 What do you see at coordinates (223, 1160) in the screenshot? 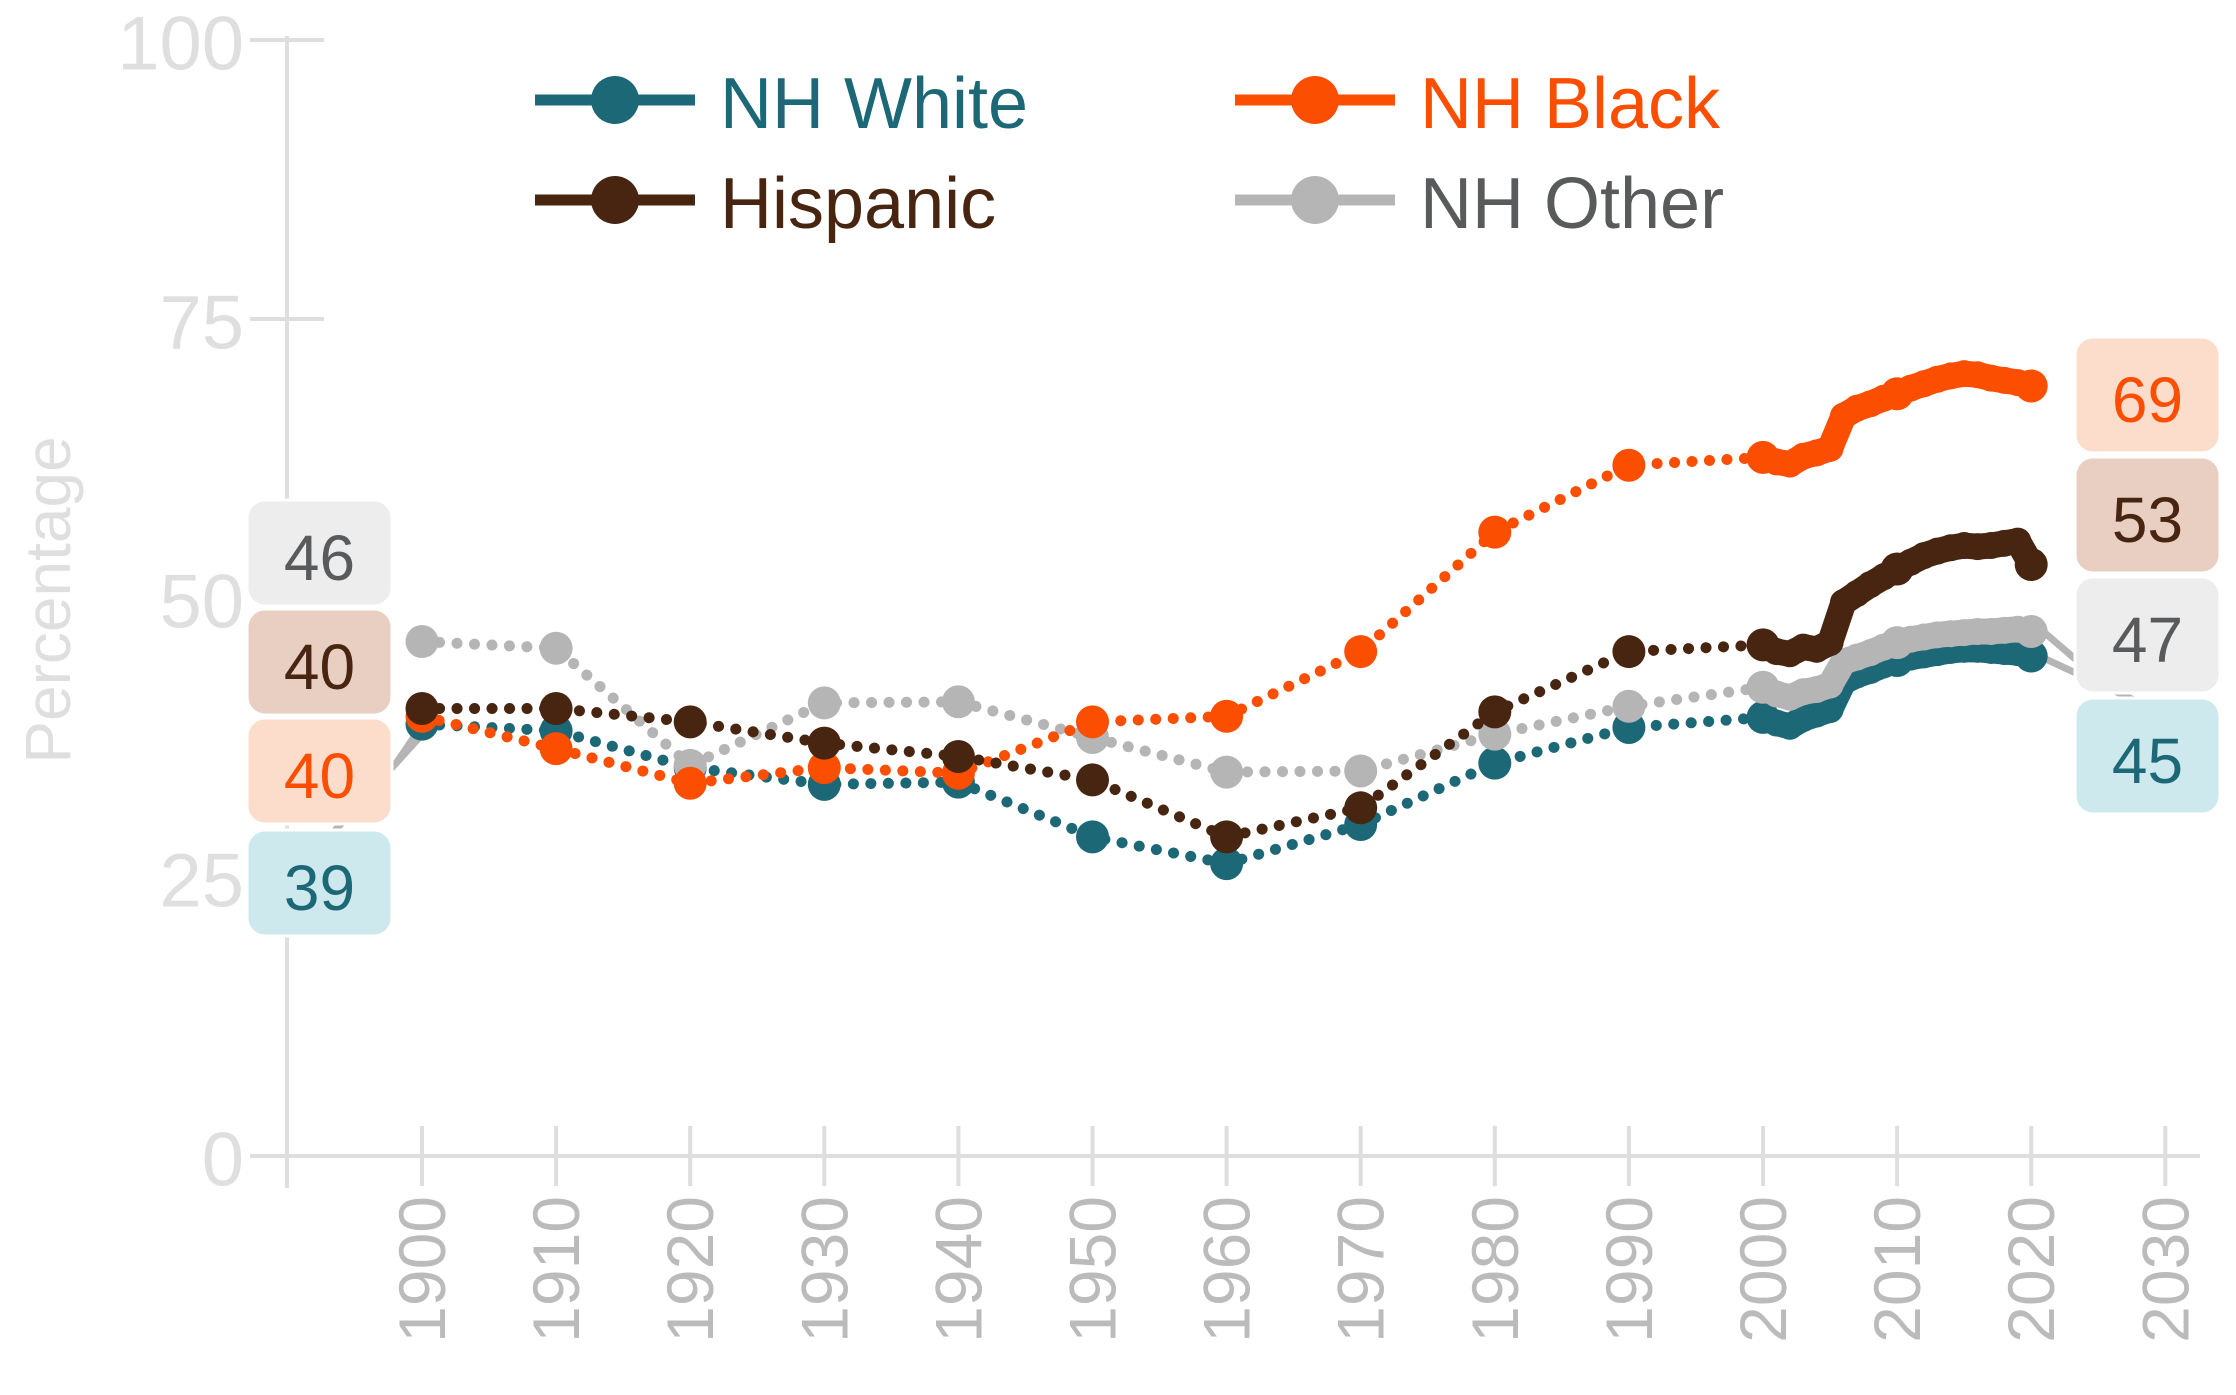
I see `y-axis-tick-label: 0` at bounding box center [223, 1160].